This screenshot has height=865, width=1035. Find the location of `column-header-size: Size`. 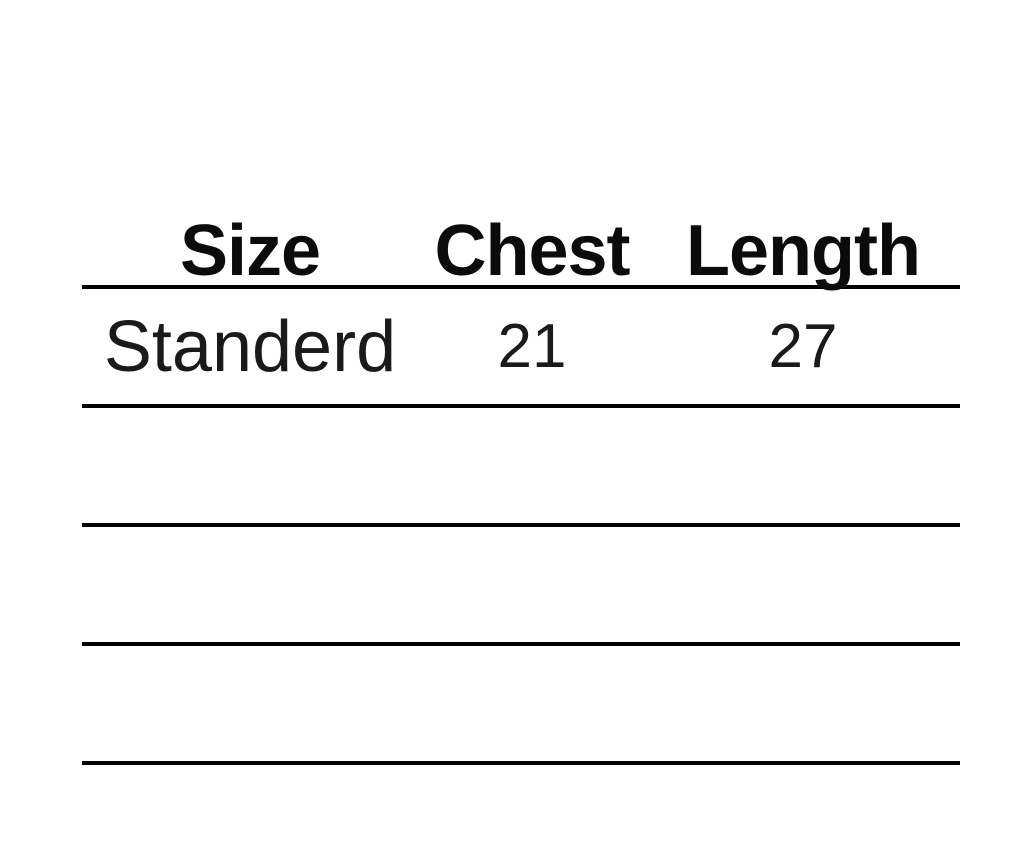

column-header-size: Size is located at coordinates (250, 229).